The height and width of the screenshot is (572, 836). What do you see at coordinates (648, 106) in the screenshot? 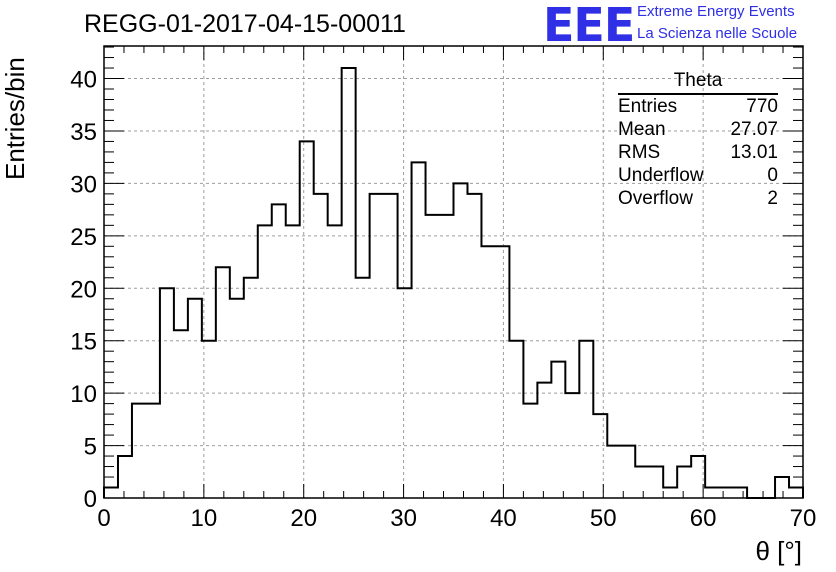
I see `stats-label: Entries` at bounding box center [648, 106].